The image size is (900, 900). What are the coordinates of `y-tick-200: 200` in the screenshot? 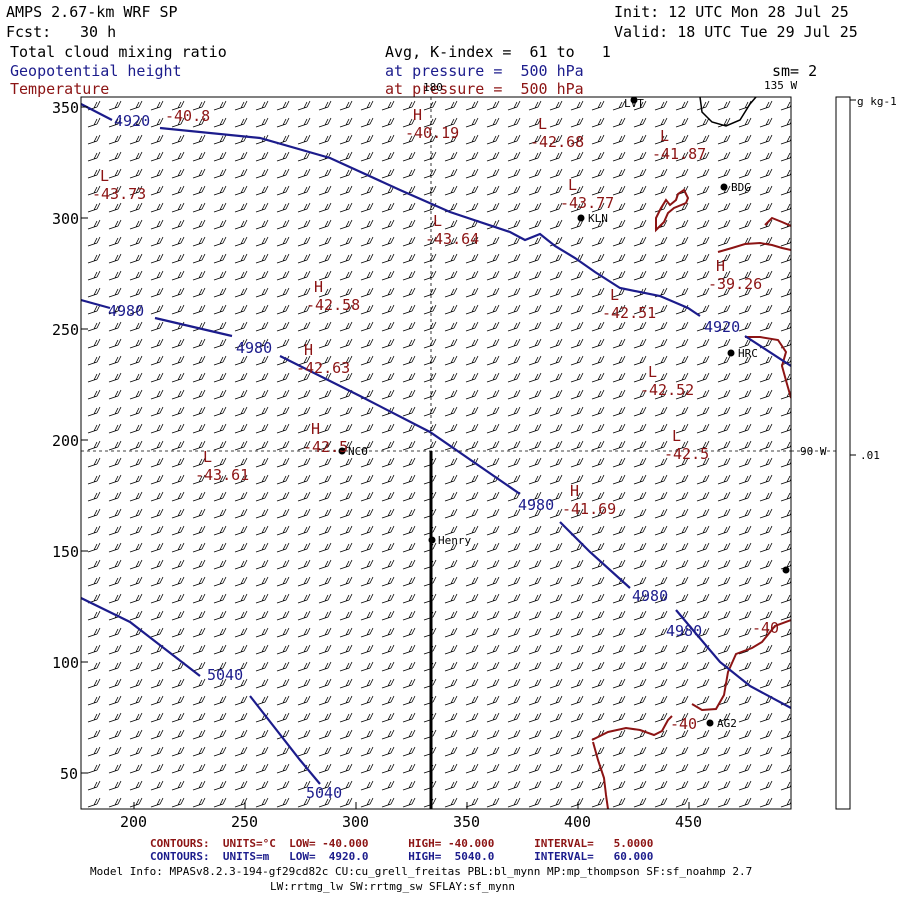 It's located at (66, 441).